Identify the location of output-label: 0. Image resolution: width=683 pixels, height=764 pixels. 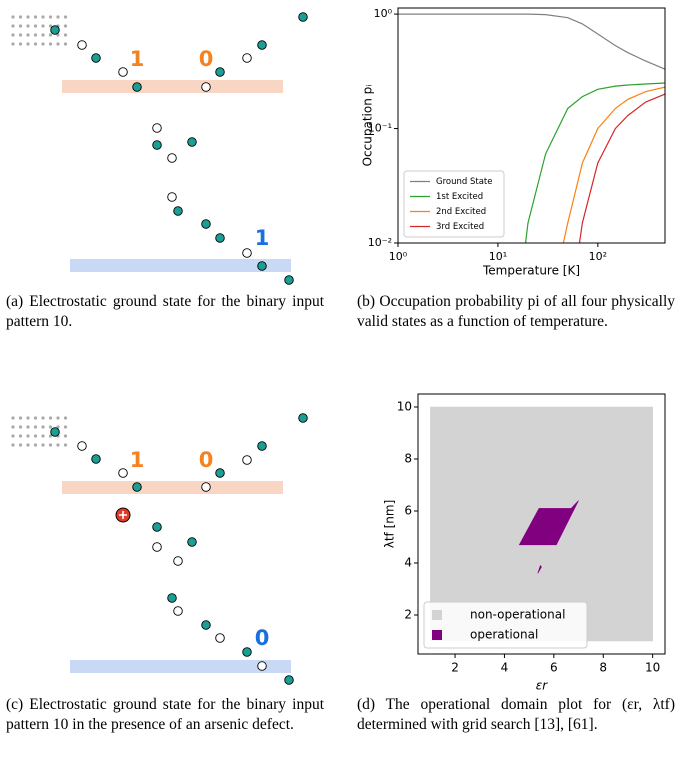
(262, 638).